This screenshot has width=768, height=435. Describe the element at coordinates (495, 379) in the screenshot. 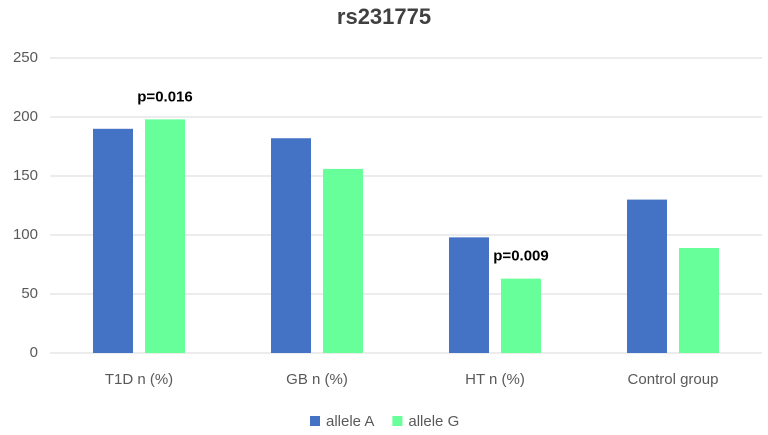

I see `x-tick-label: HT n (%)` at that location.